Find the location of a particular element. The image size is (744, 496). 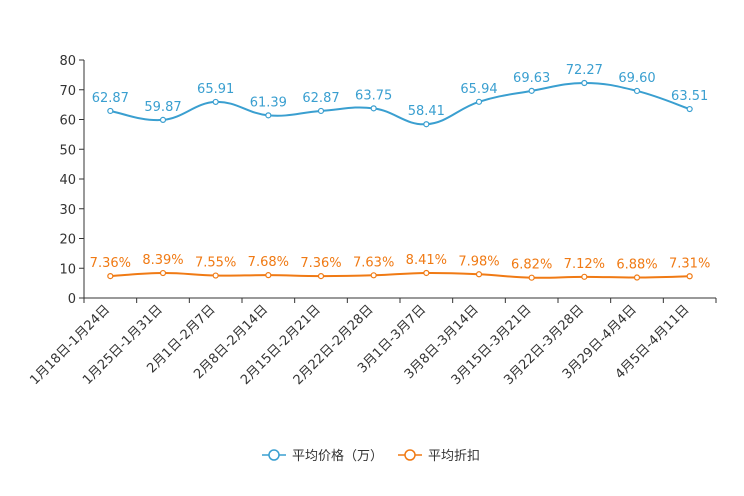

legend: 平均价格（万） 平均折扣 is located at coordinates (371, 456).